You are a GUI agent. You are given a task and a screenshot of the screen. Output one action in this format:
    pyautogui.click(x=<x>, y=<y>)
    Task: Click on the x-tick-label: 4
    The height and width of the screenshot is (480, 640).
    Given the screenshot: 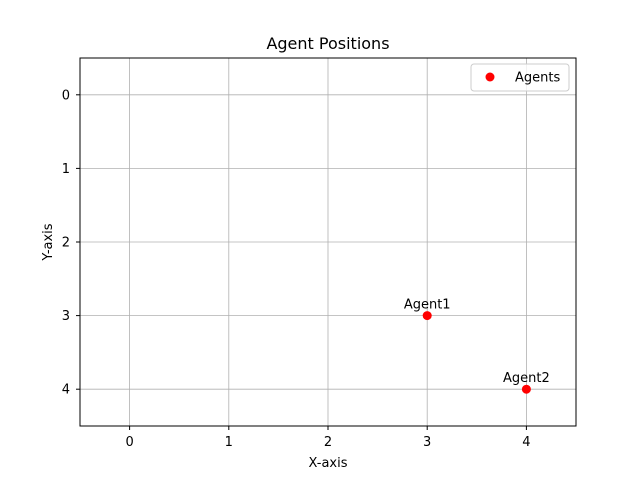 What is the action you would take?
    pyautogui.click(x=526, y=442)
    